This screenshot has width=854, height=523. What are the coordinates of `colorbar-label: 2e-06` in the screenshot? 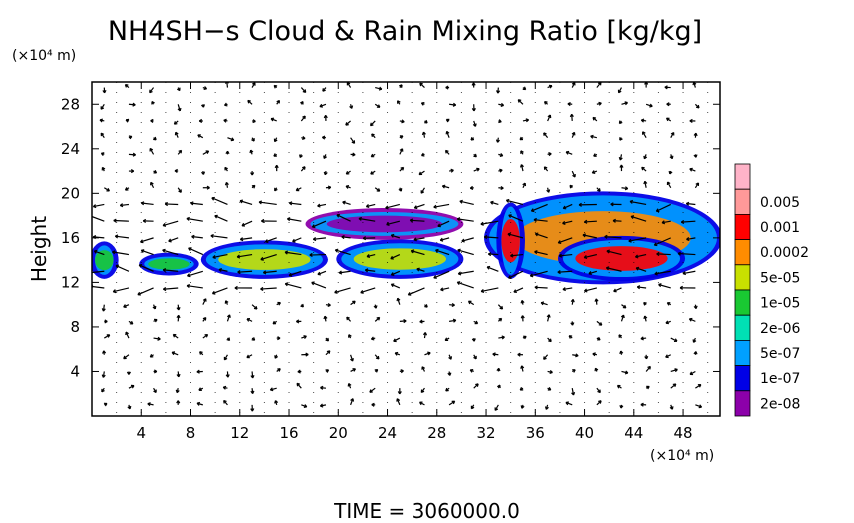 It's located at (780, 329).